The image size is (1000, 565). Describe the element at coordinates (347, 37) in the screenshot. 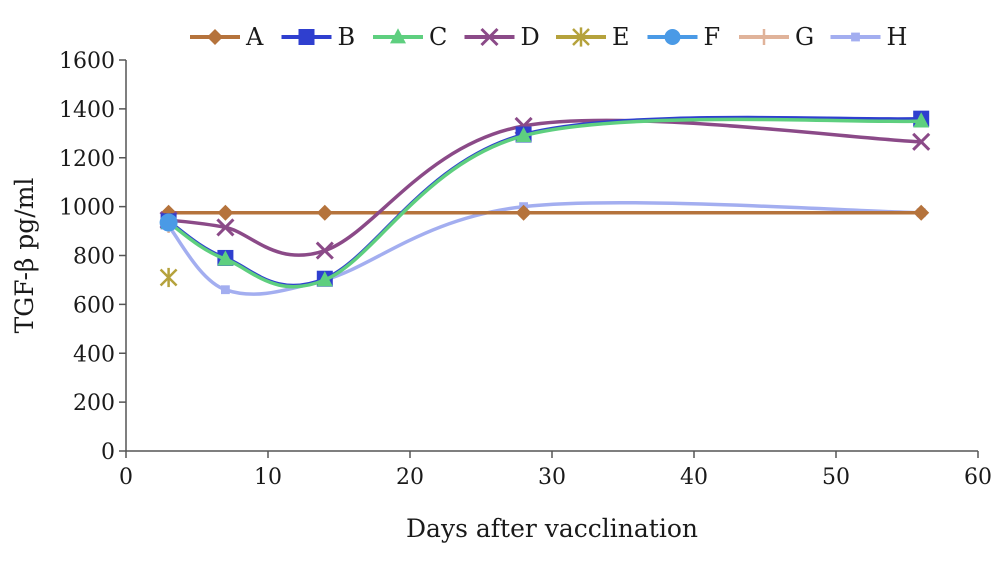

I see `legend-label-b: B` at that location.